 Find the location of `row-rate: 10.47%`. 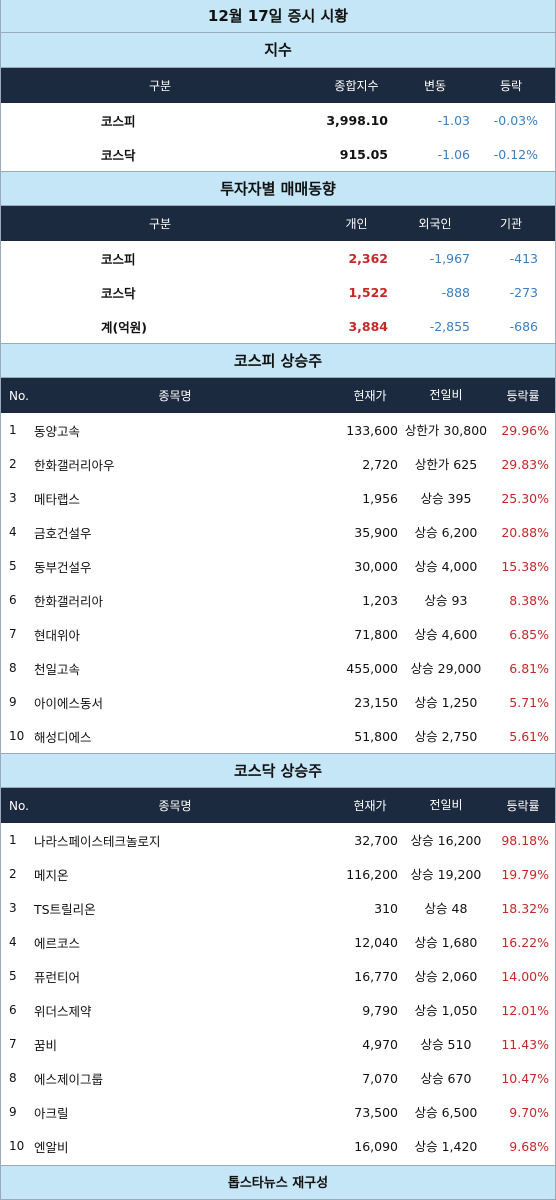

row-rate: 10.47% is located at coordinates (525, 1078).